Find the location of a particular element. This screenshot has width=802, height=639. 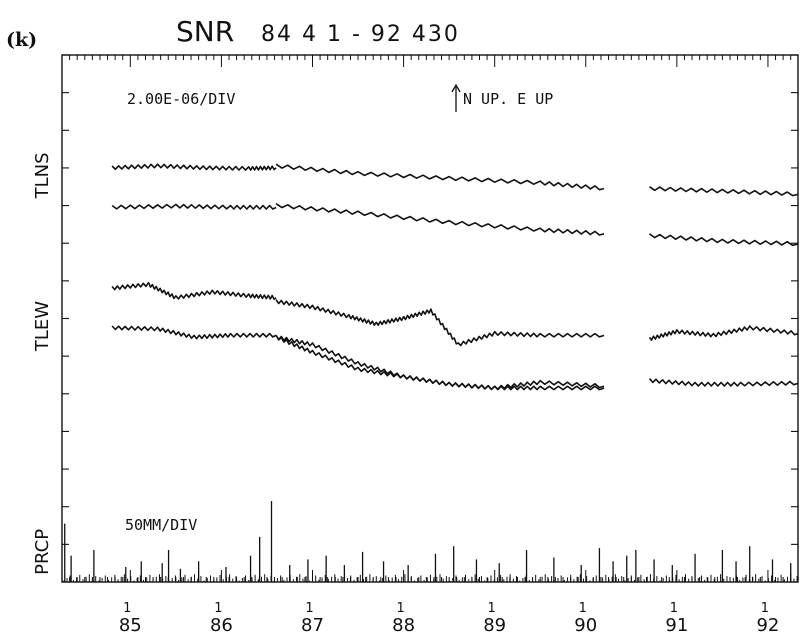

x-tick-year-label: 91 is located at coordinates (676, 625).